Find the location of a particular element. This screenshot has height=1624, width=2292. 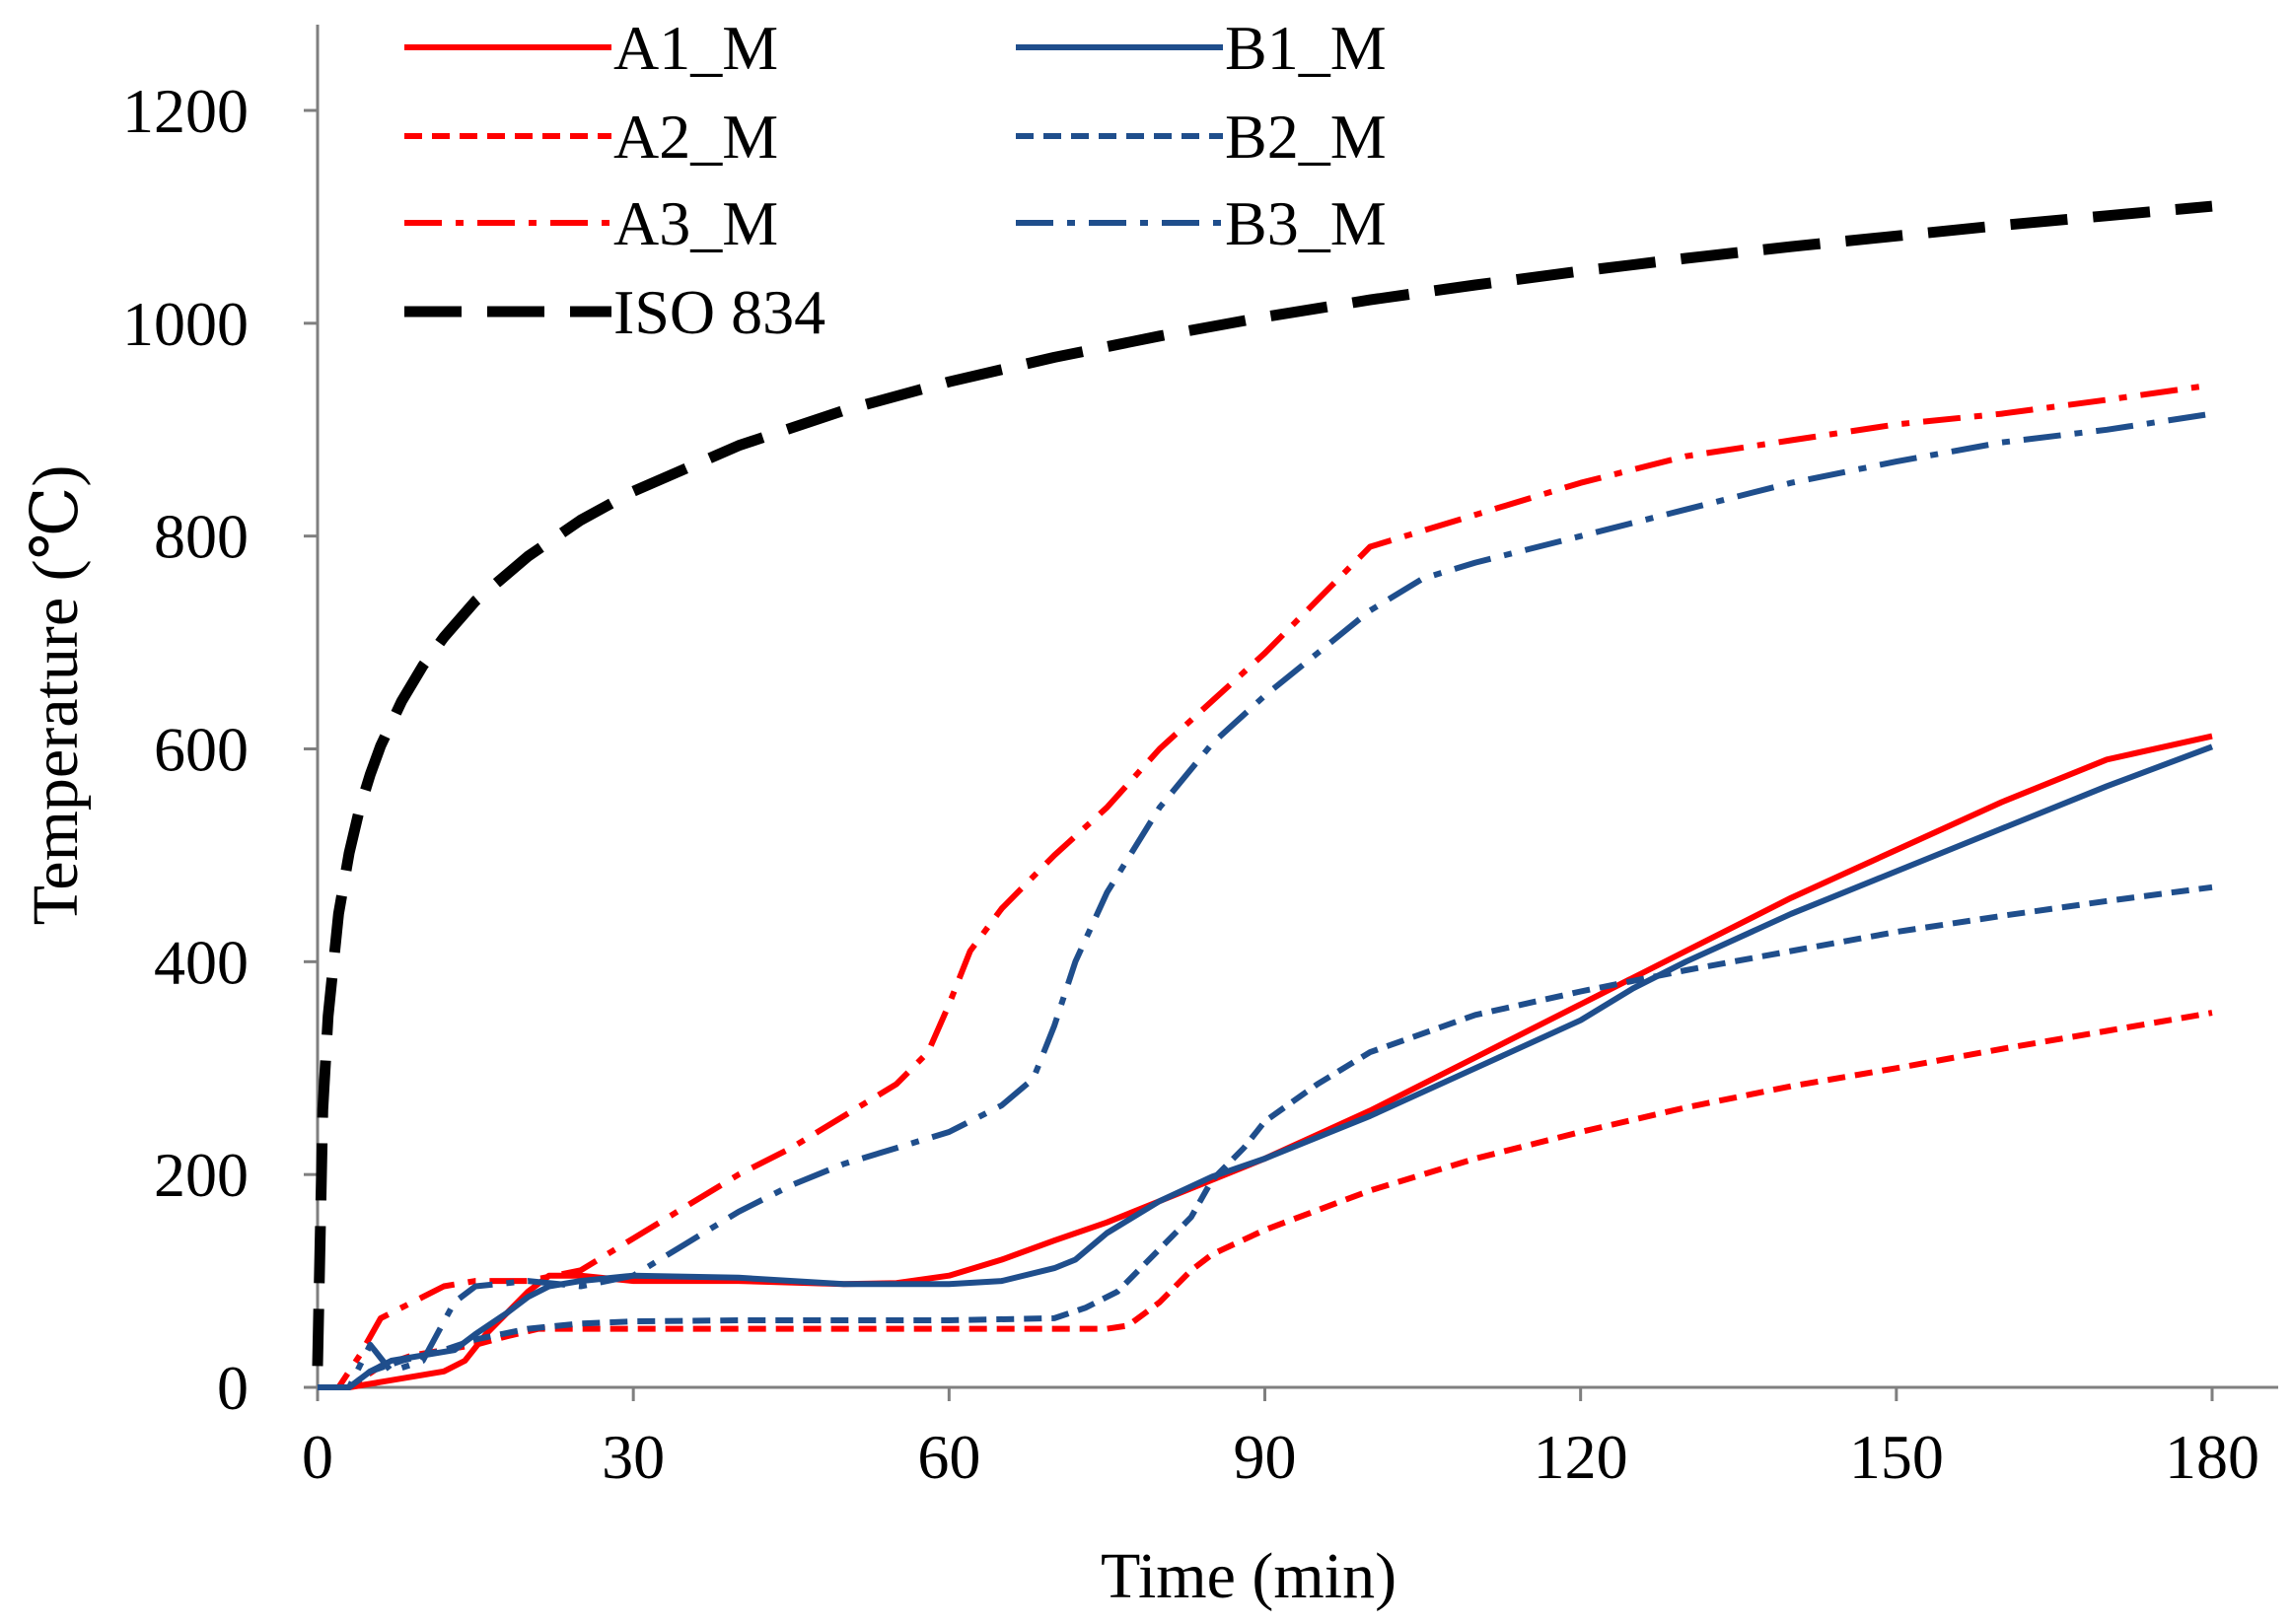

x-tick-label: 120 is located at coordinates (1581, 1457).